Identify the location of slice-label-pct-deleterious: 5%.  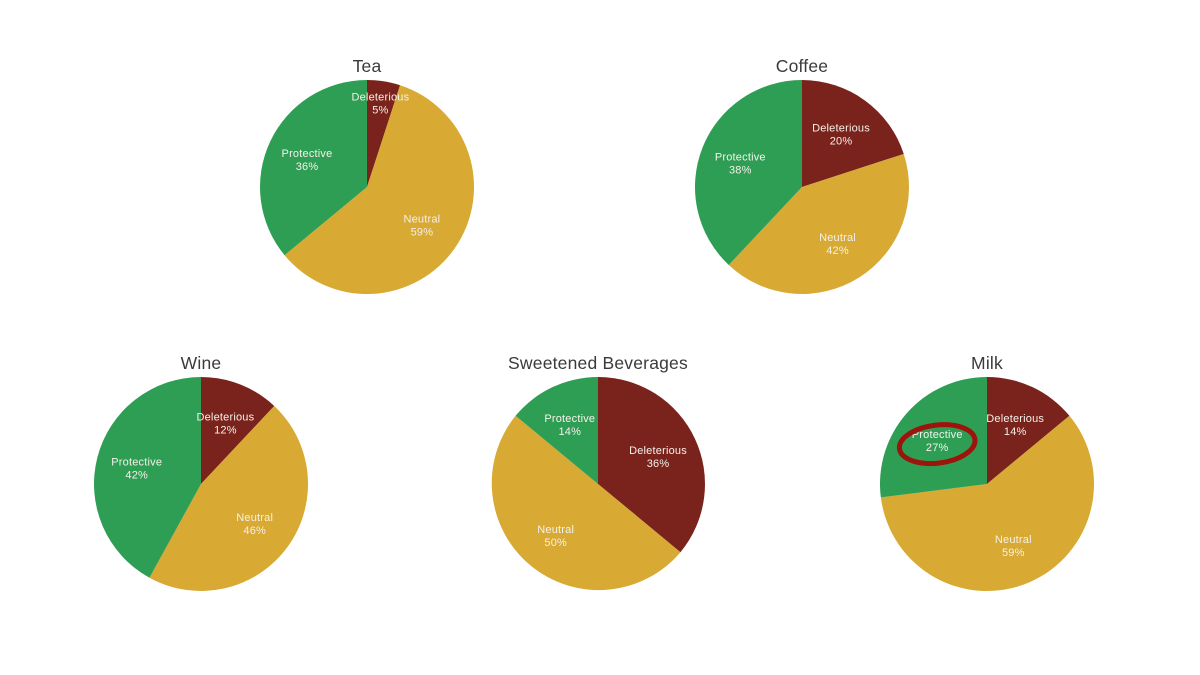
(380, 111).